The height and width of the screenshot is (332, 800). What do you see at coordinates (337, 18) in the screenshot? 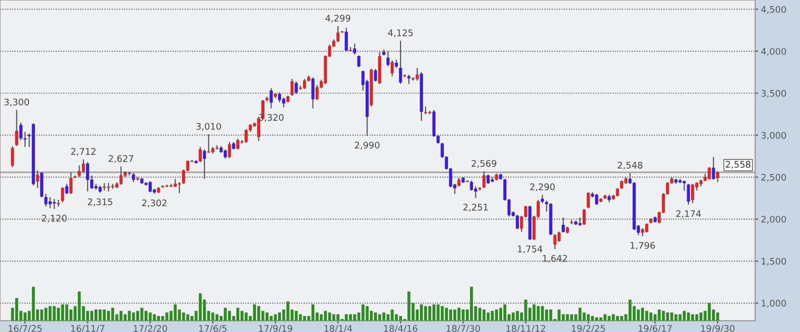
I see `annotation: 4,299` at bounding box center [337, 18].